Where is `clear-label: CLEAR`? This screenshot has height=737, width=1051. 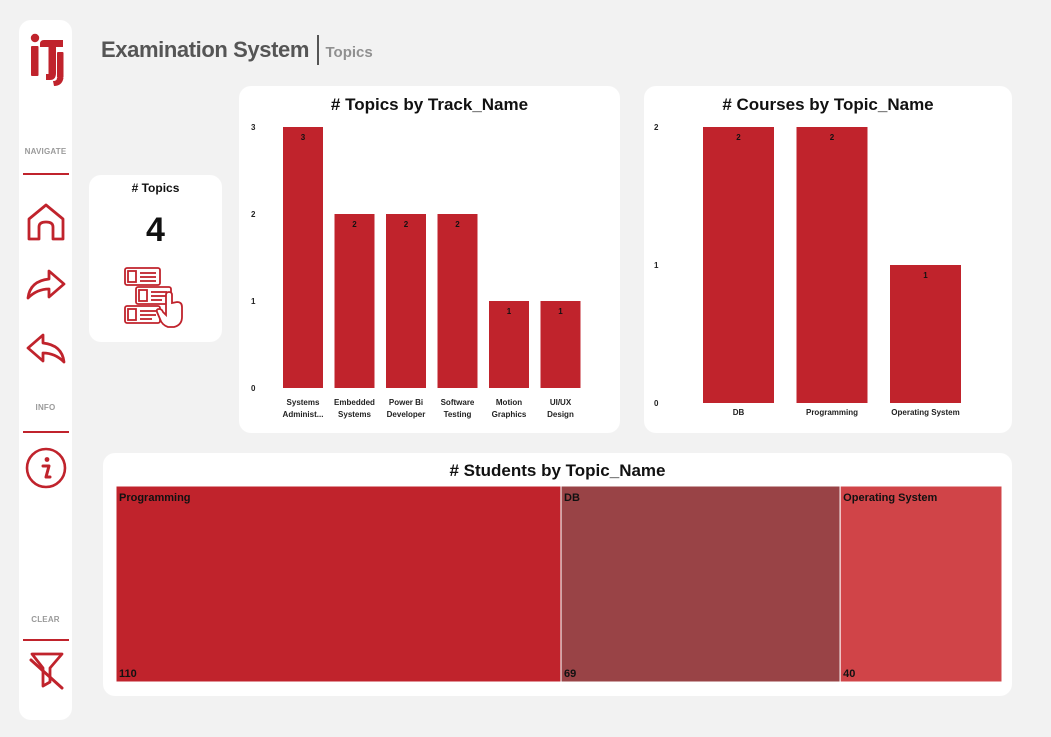
clear-label: CLEAR is located at coordinates (45, 619).